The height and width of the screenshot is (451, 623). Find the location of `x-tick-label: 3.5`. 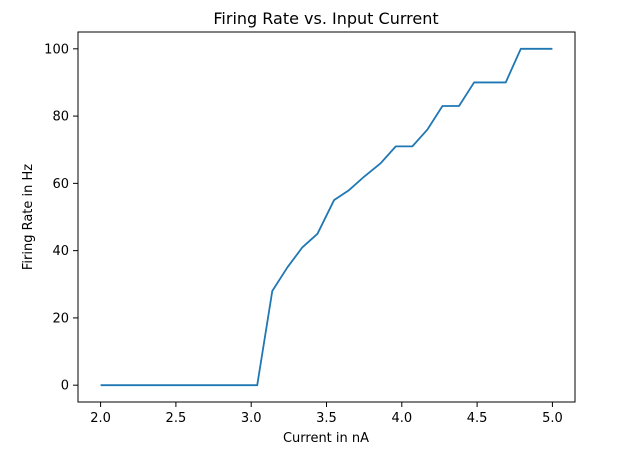

x-tick-label: 3.5 is located at coordinates (326, 418).